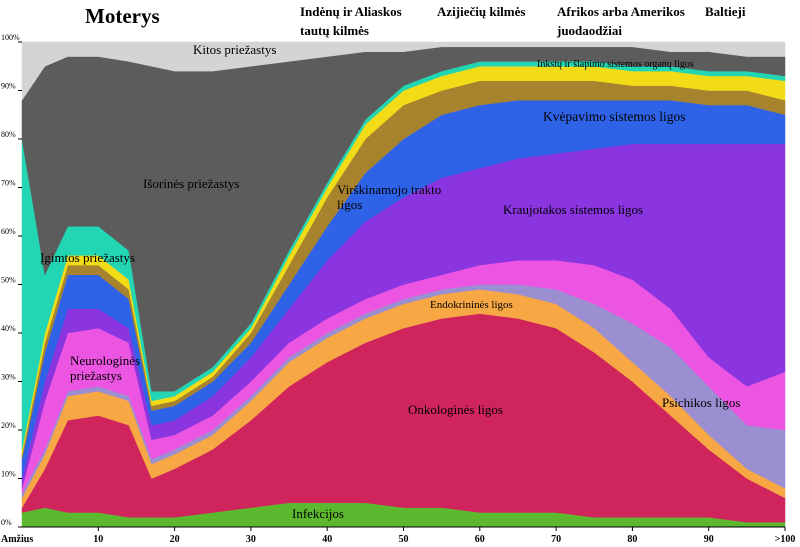 This screenshot has height=547, width=800. What do you see at coordinates (404, 539) in the screenshot?
I see `x-tick-label: 50` at bounding box center [404, 539].